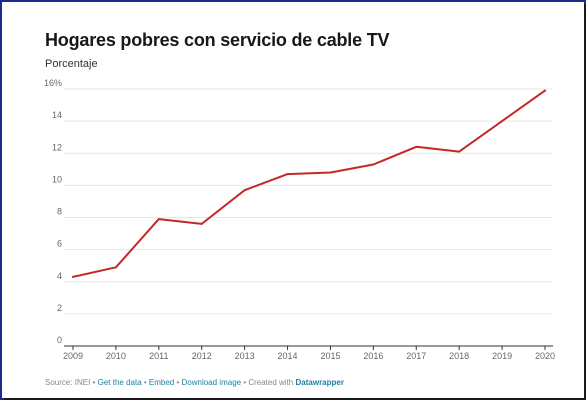 The image size is (586, 400). I want to click on x-tick-label: 2019, so click(502, 356).